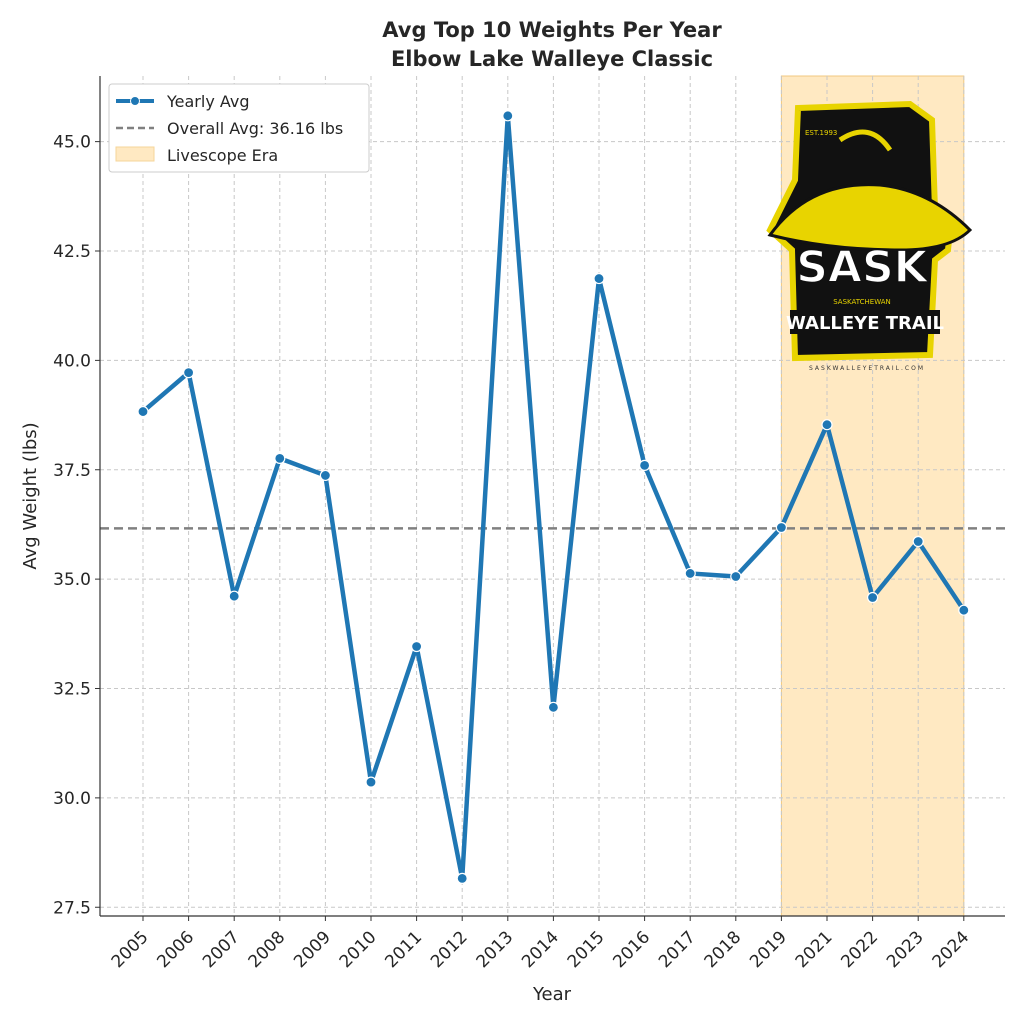  Describe the element at coordinates (267, 949) in the screenshot. I see `x-tick-label: 2008` at that location.